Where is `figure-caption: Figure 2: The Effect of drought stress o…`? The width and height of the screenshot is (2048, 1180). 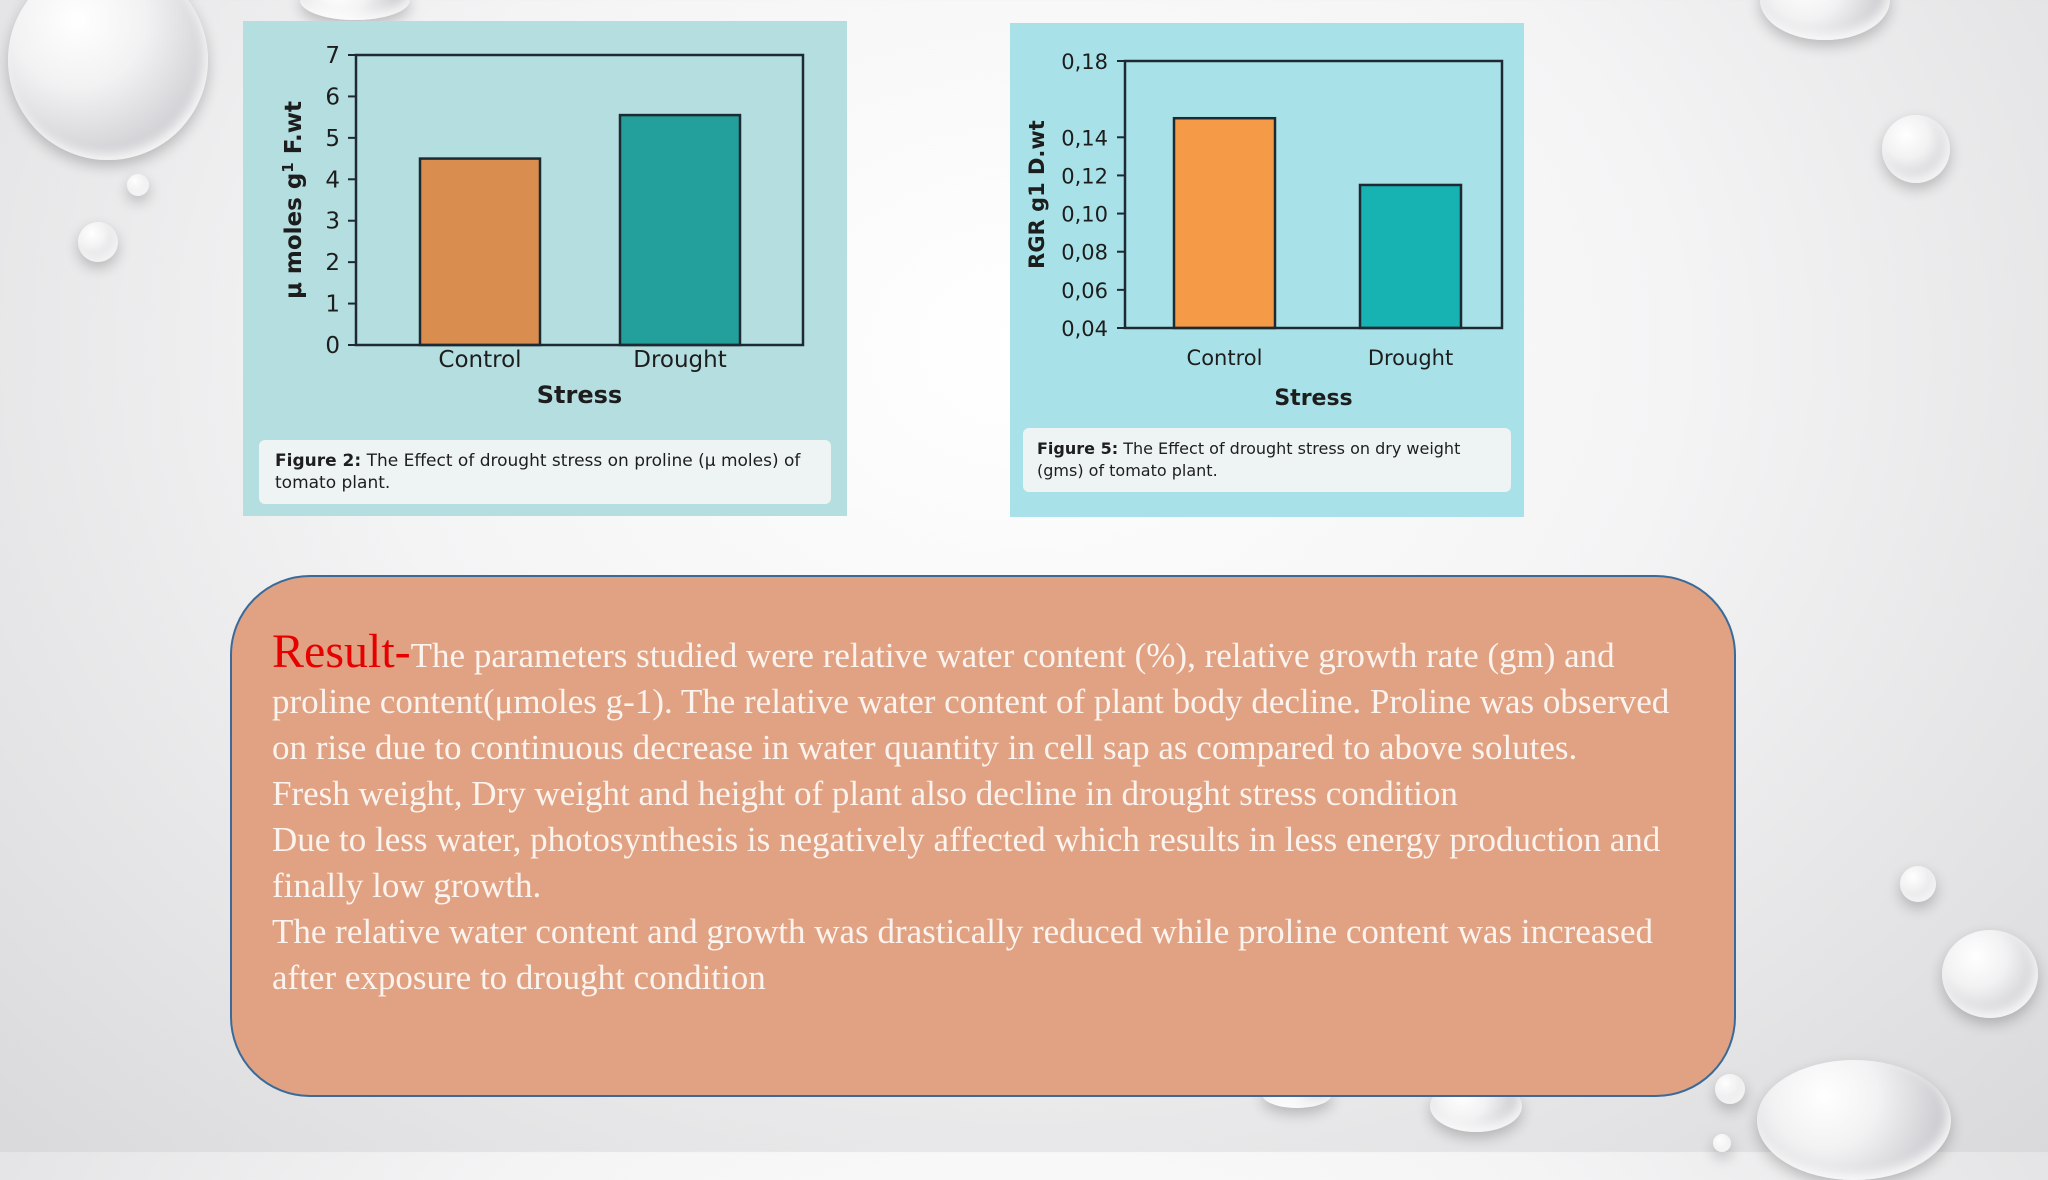
figure-caption: Figure 2: The Effect of drought stress o… is located at coordinates (545, 472).